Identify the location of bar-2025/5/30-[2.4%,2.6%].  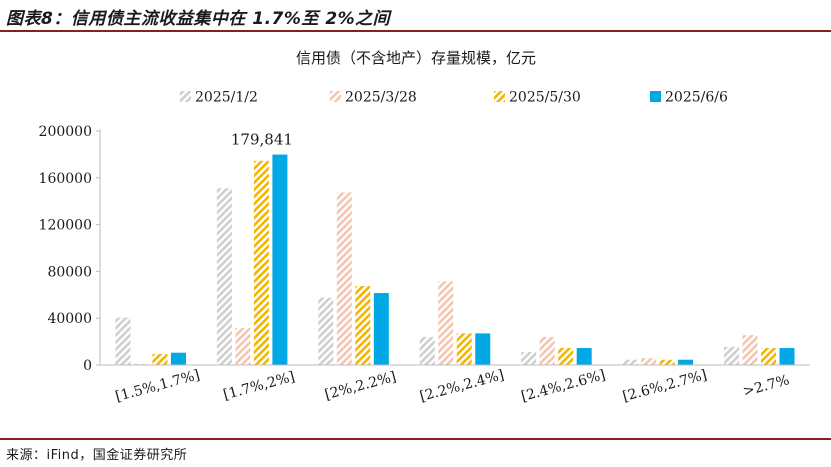
(566, 356).